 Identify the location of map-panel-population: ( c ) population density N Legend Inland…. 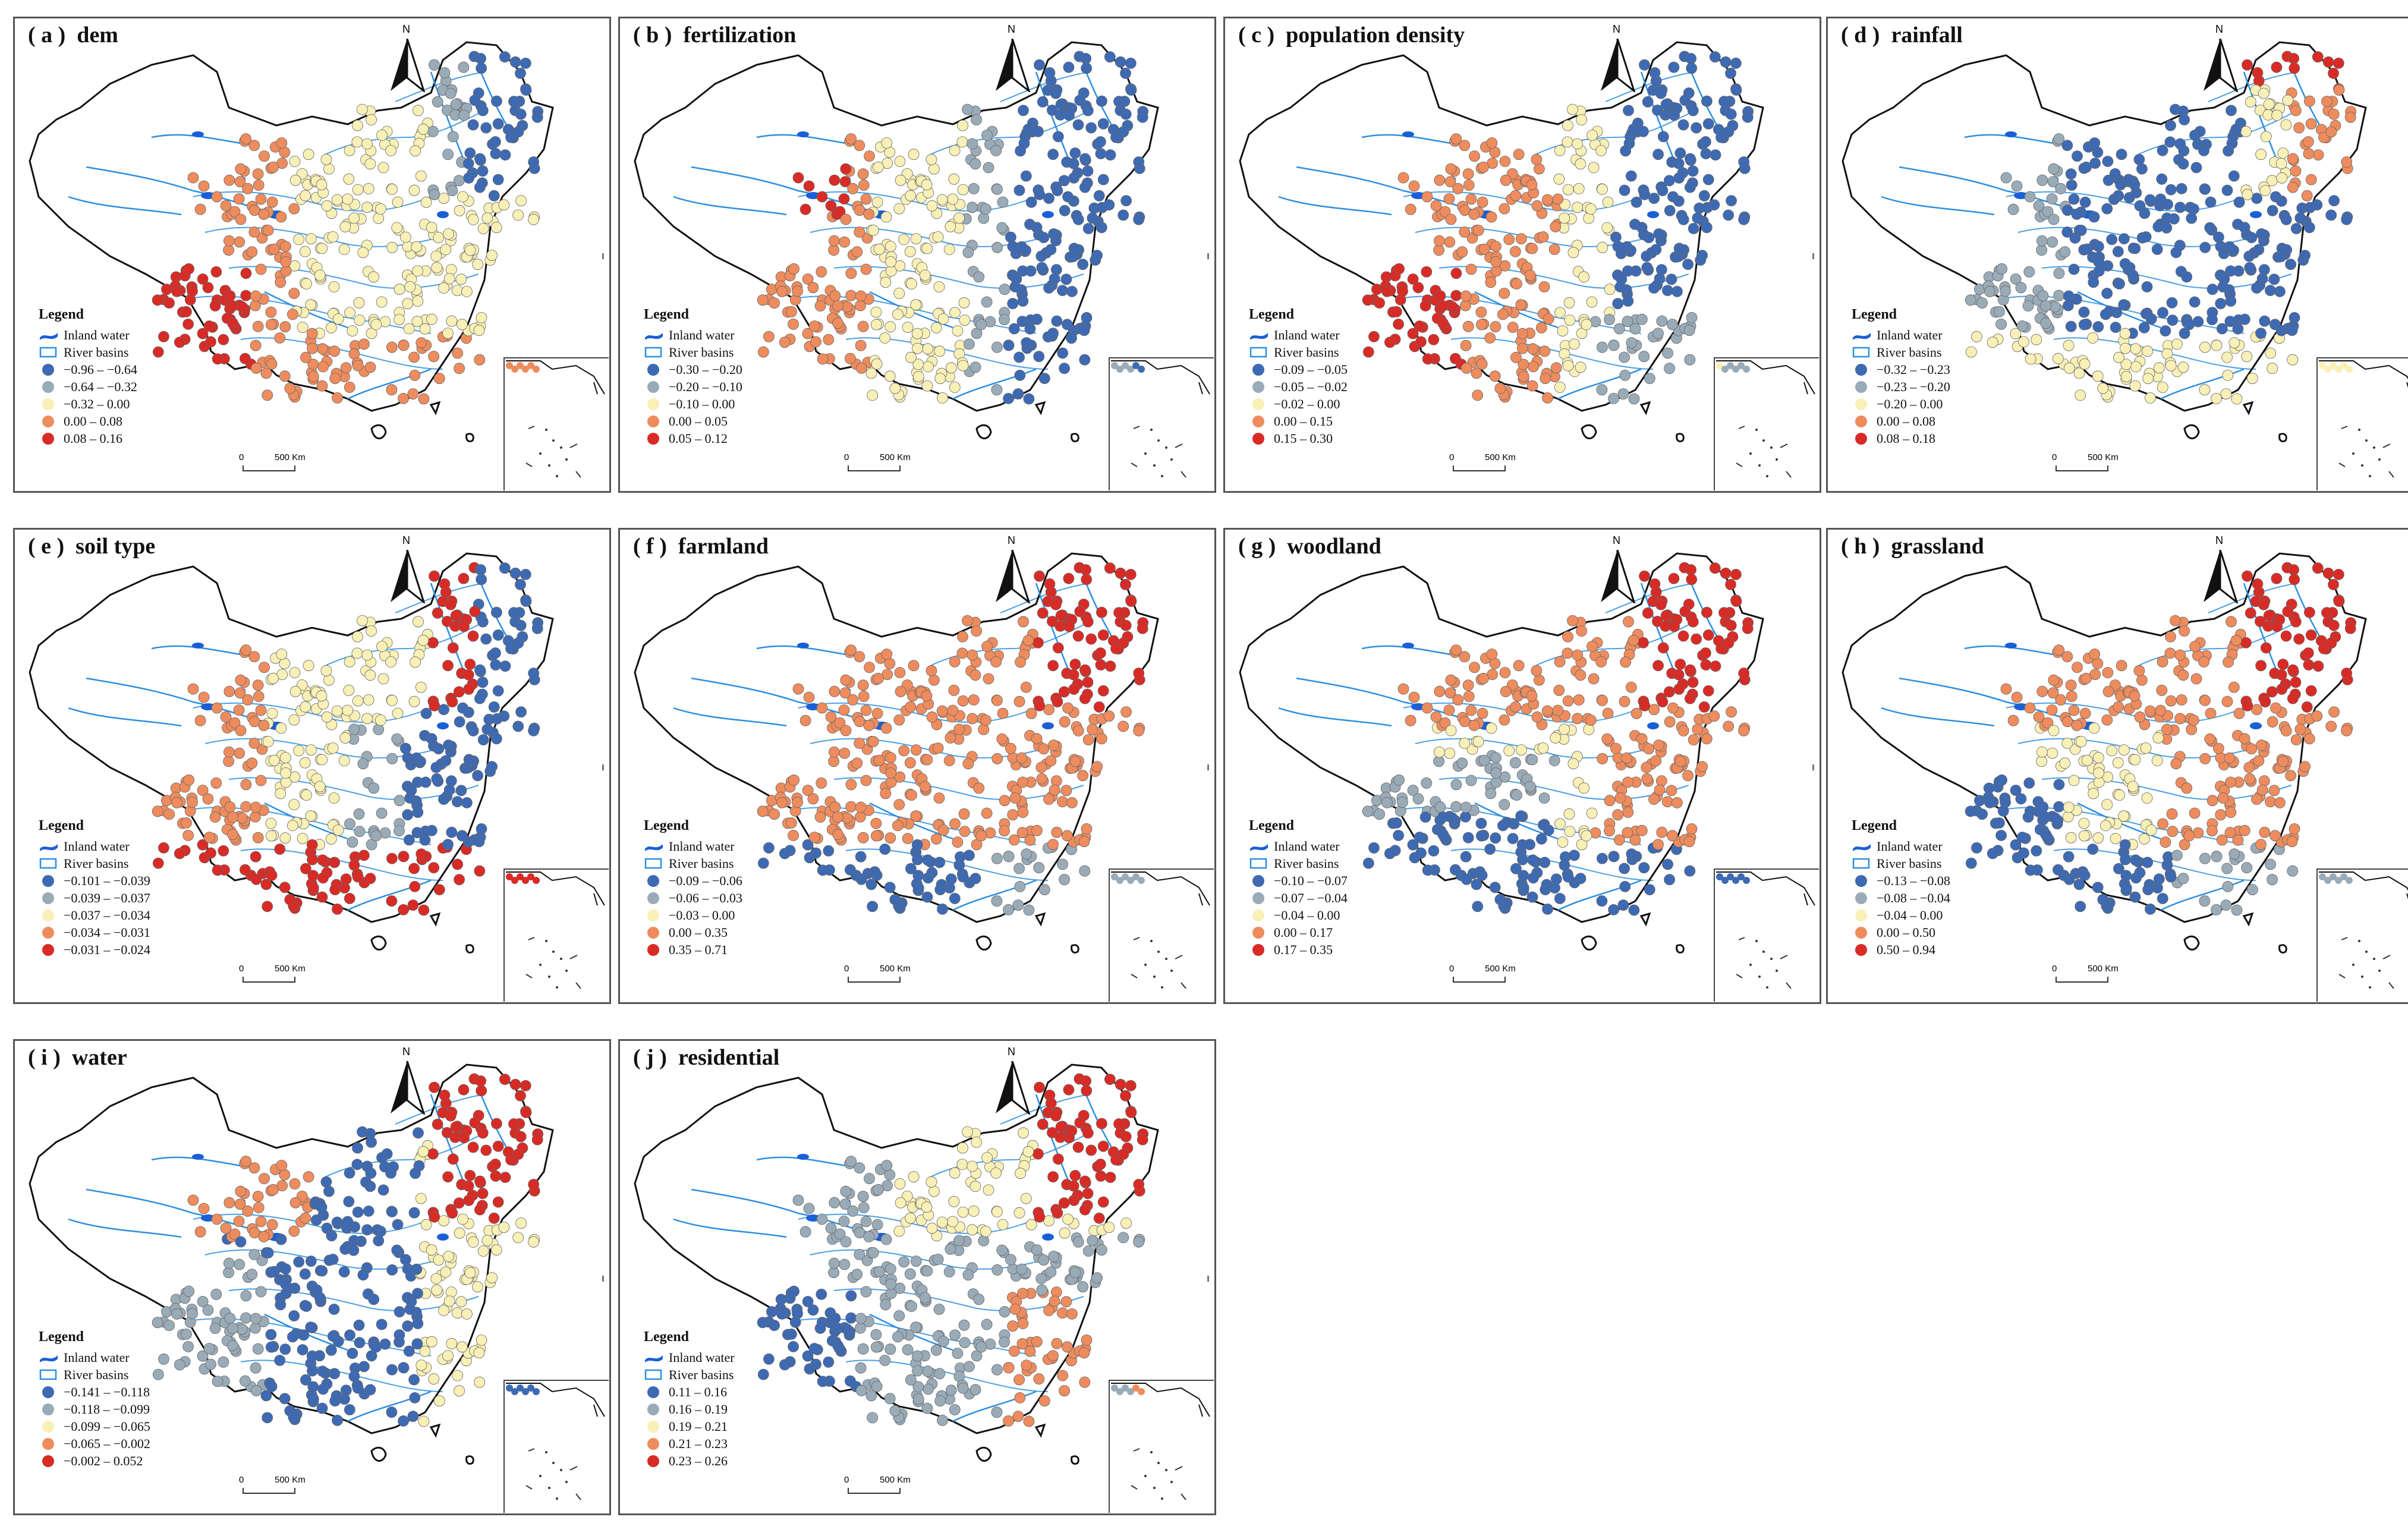
(1522, 255).